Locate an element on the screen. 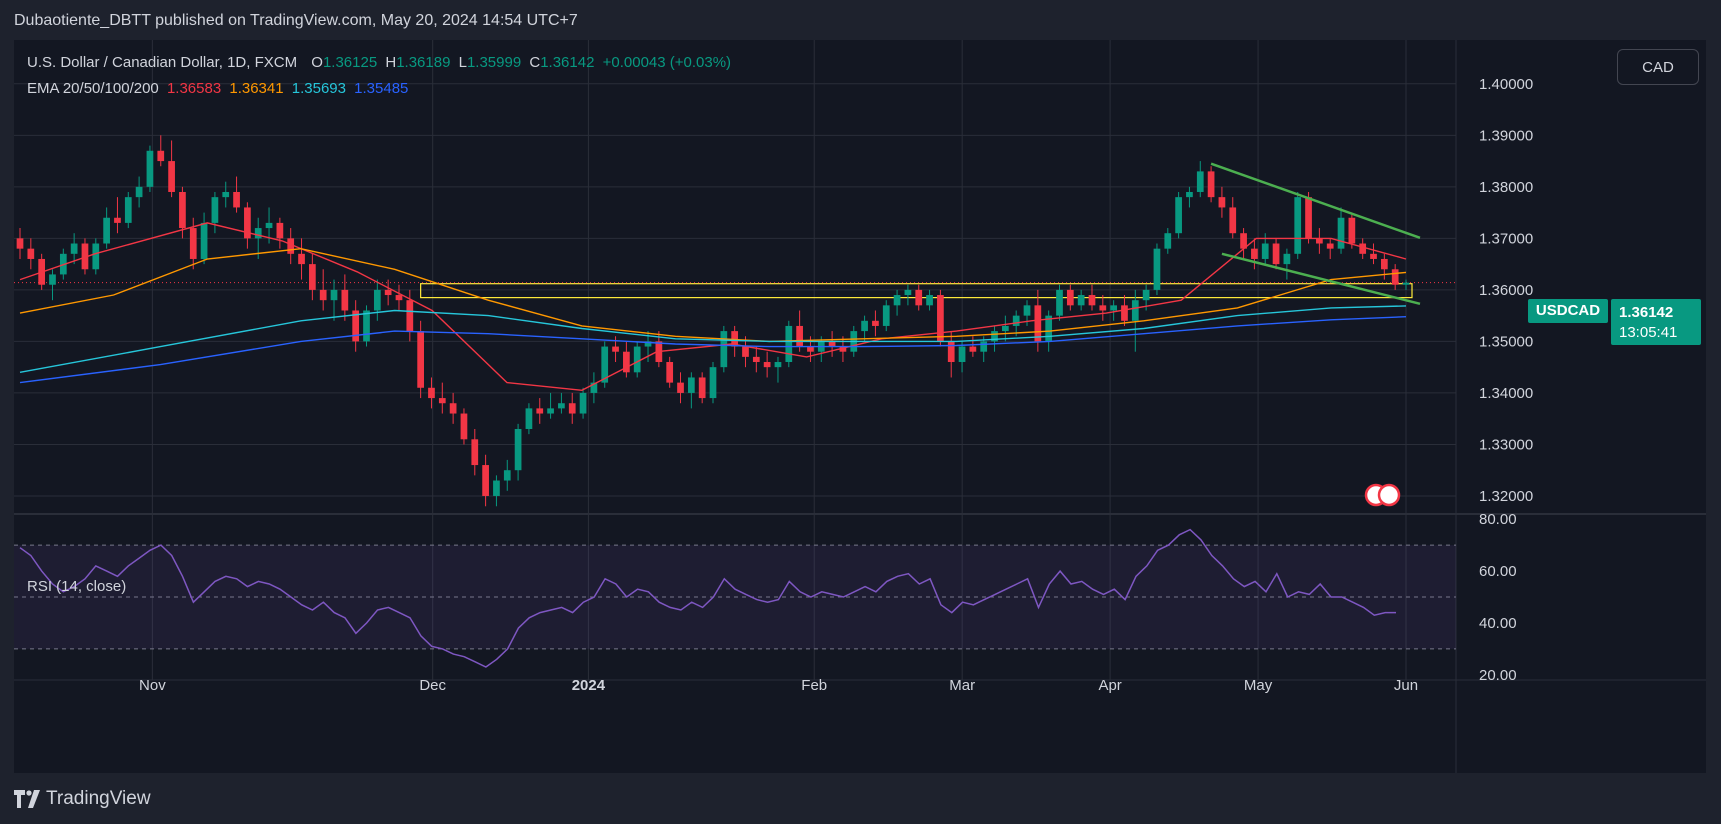 This screenshot has width=1721, height=824. price-tick-label: 1.40000 is located at coordinates (1506, 84).